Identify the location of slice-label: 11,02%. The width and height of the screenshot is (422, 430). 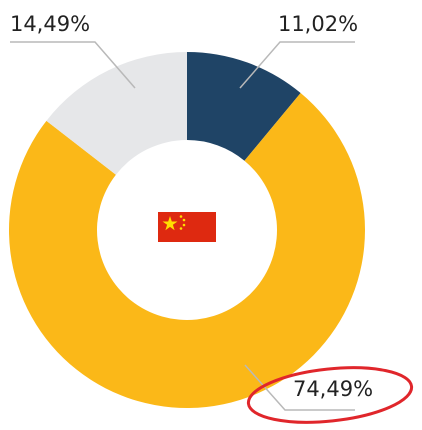
(318, 24).